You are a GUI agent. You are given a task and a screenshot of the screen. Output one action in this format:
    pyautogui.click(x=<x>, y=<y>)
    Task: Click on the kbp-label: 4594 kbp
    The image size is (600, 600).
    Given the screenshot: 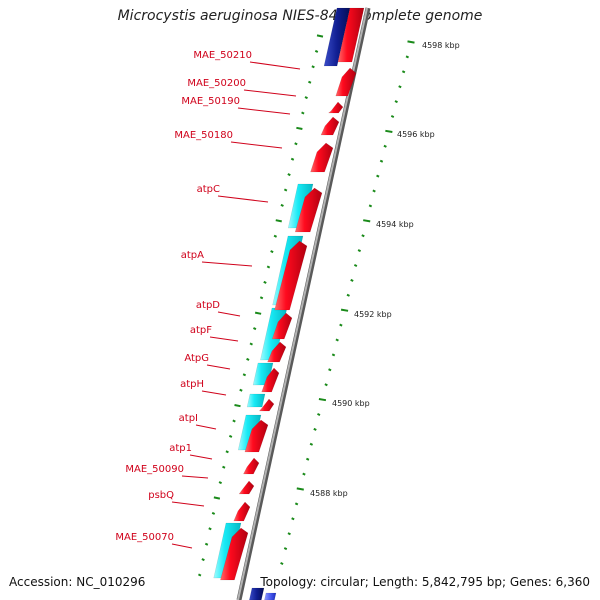 What is the action you would take?
    pyautogui.click(x=395, y=224)
    